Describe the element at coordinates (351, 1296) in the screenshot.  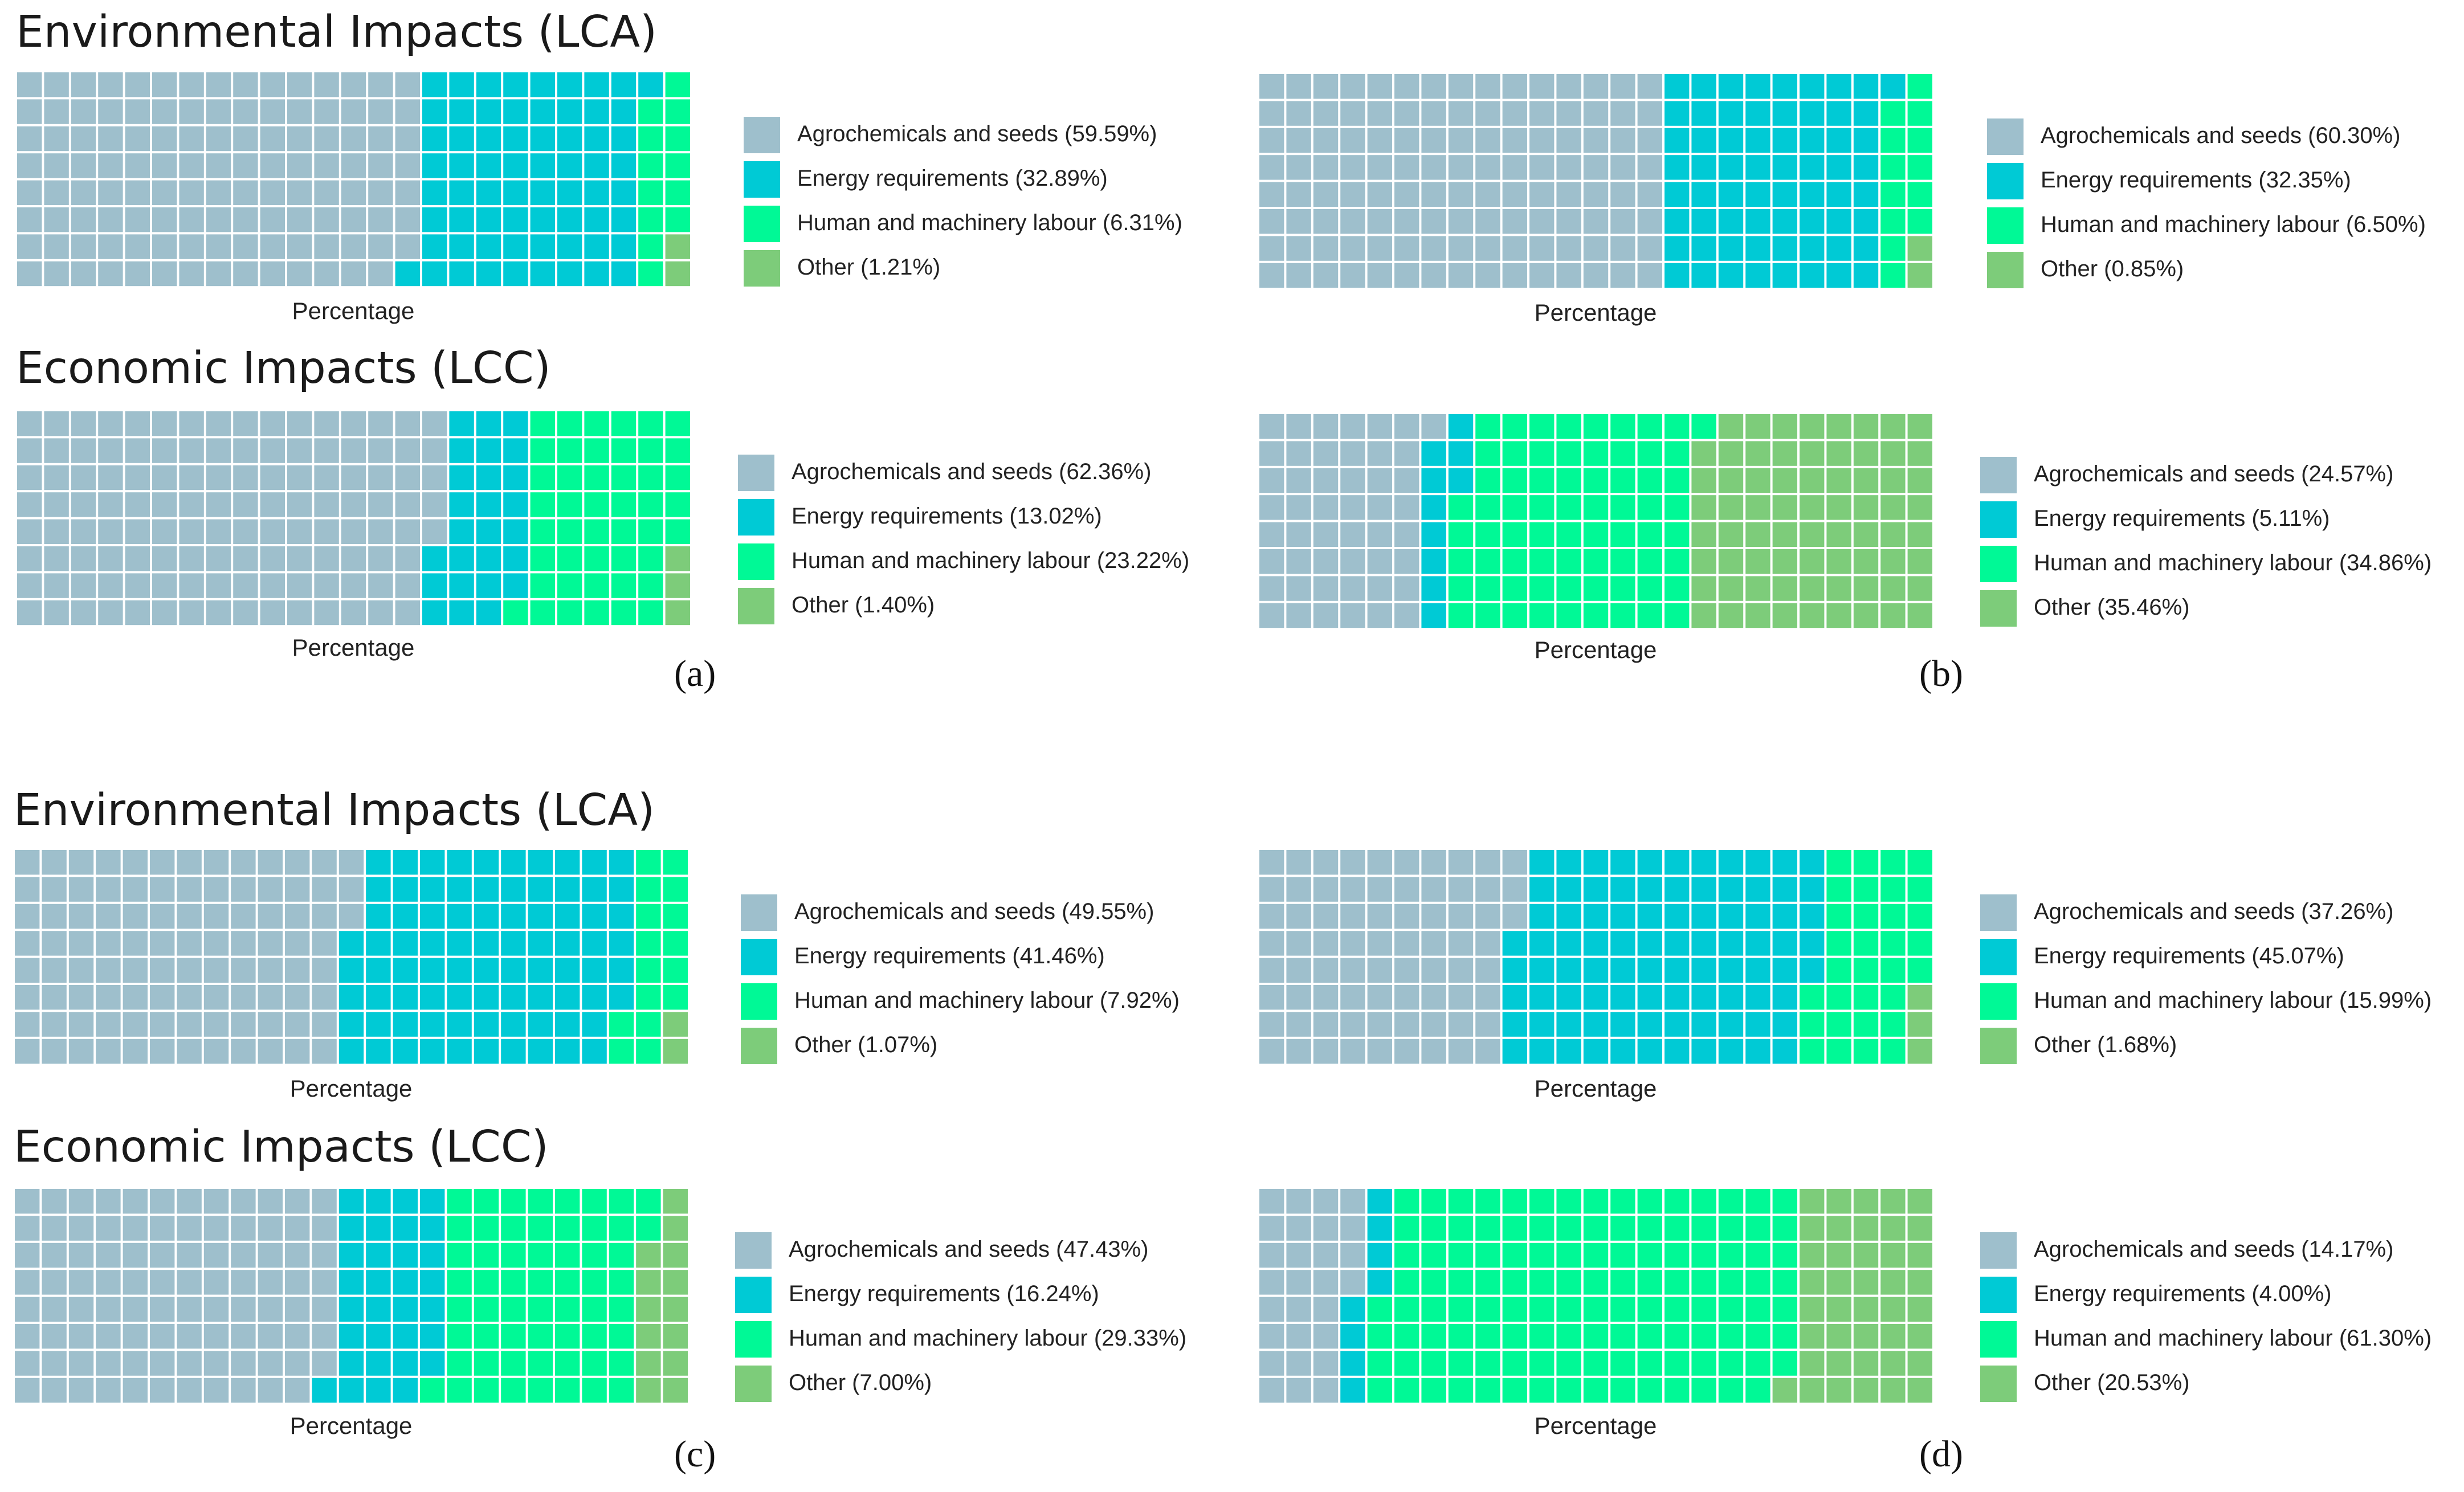
I see `waffle-chart-c-lcc` at that location.